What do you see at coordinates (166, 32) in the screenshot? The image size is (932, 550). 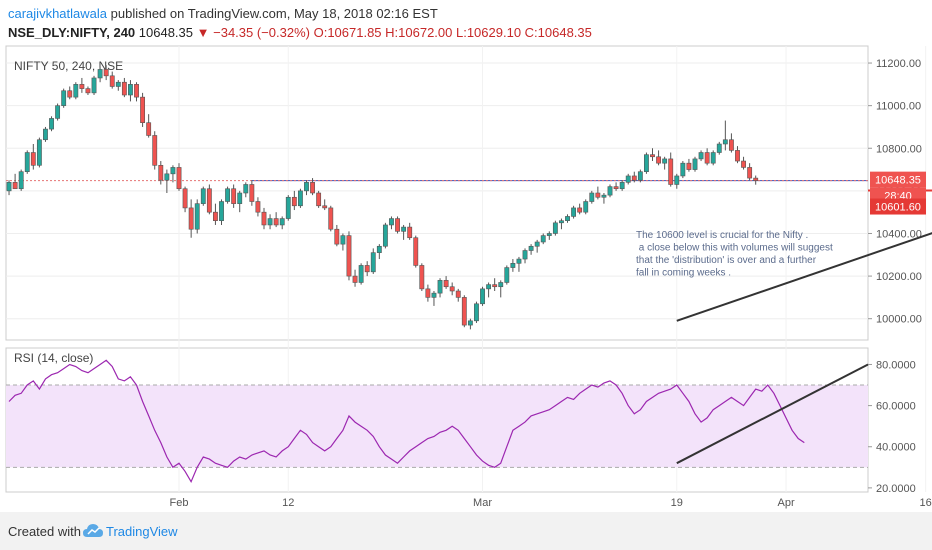 I see `last-price: 10648.35` at bounding box center [166, 32].